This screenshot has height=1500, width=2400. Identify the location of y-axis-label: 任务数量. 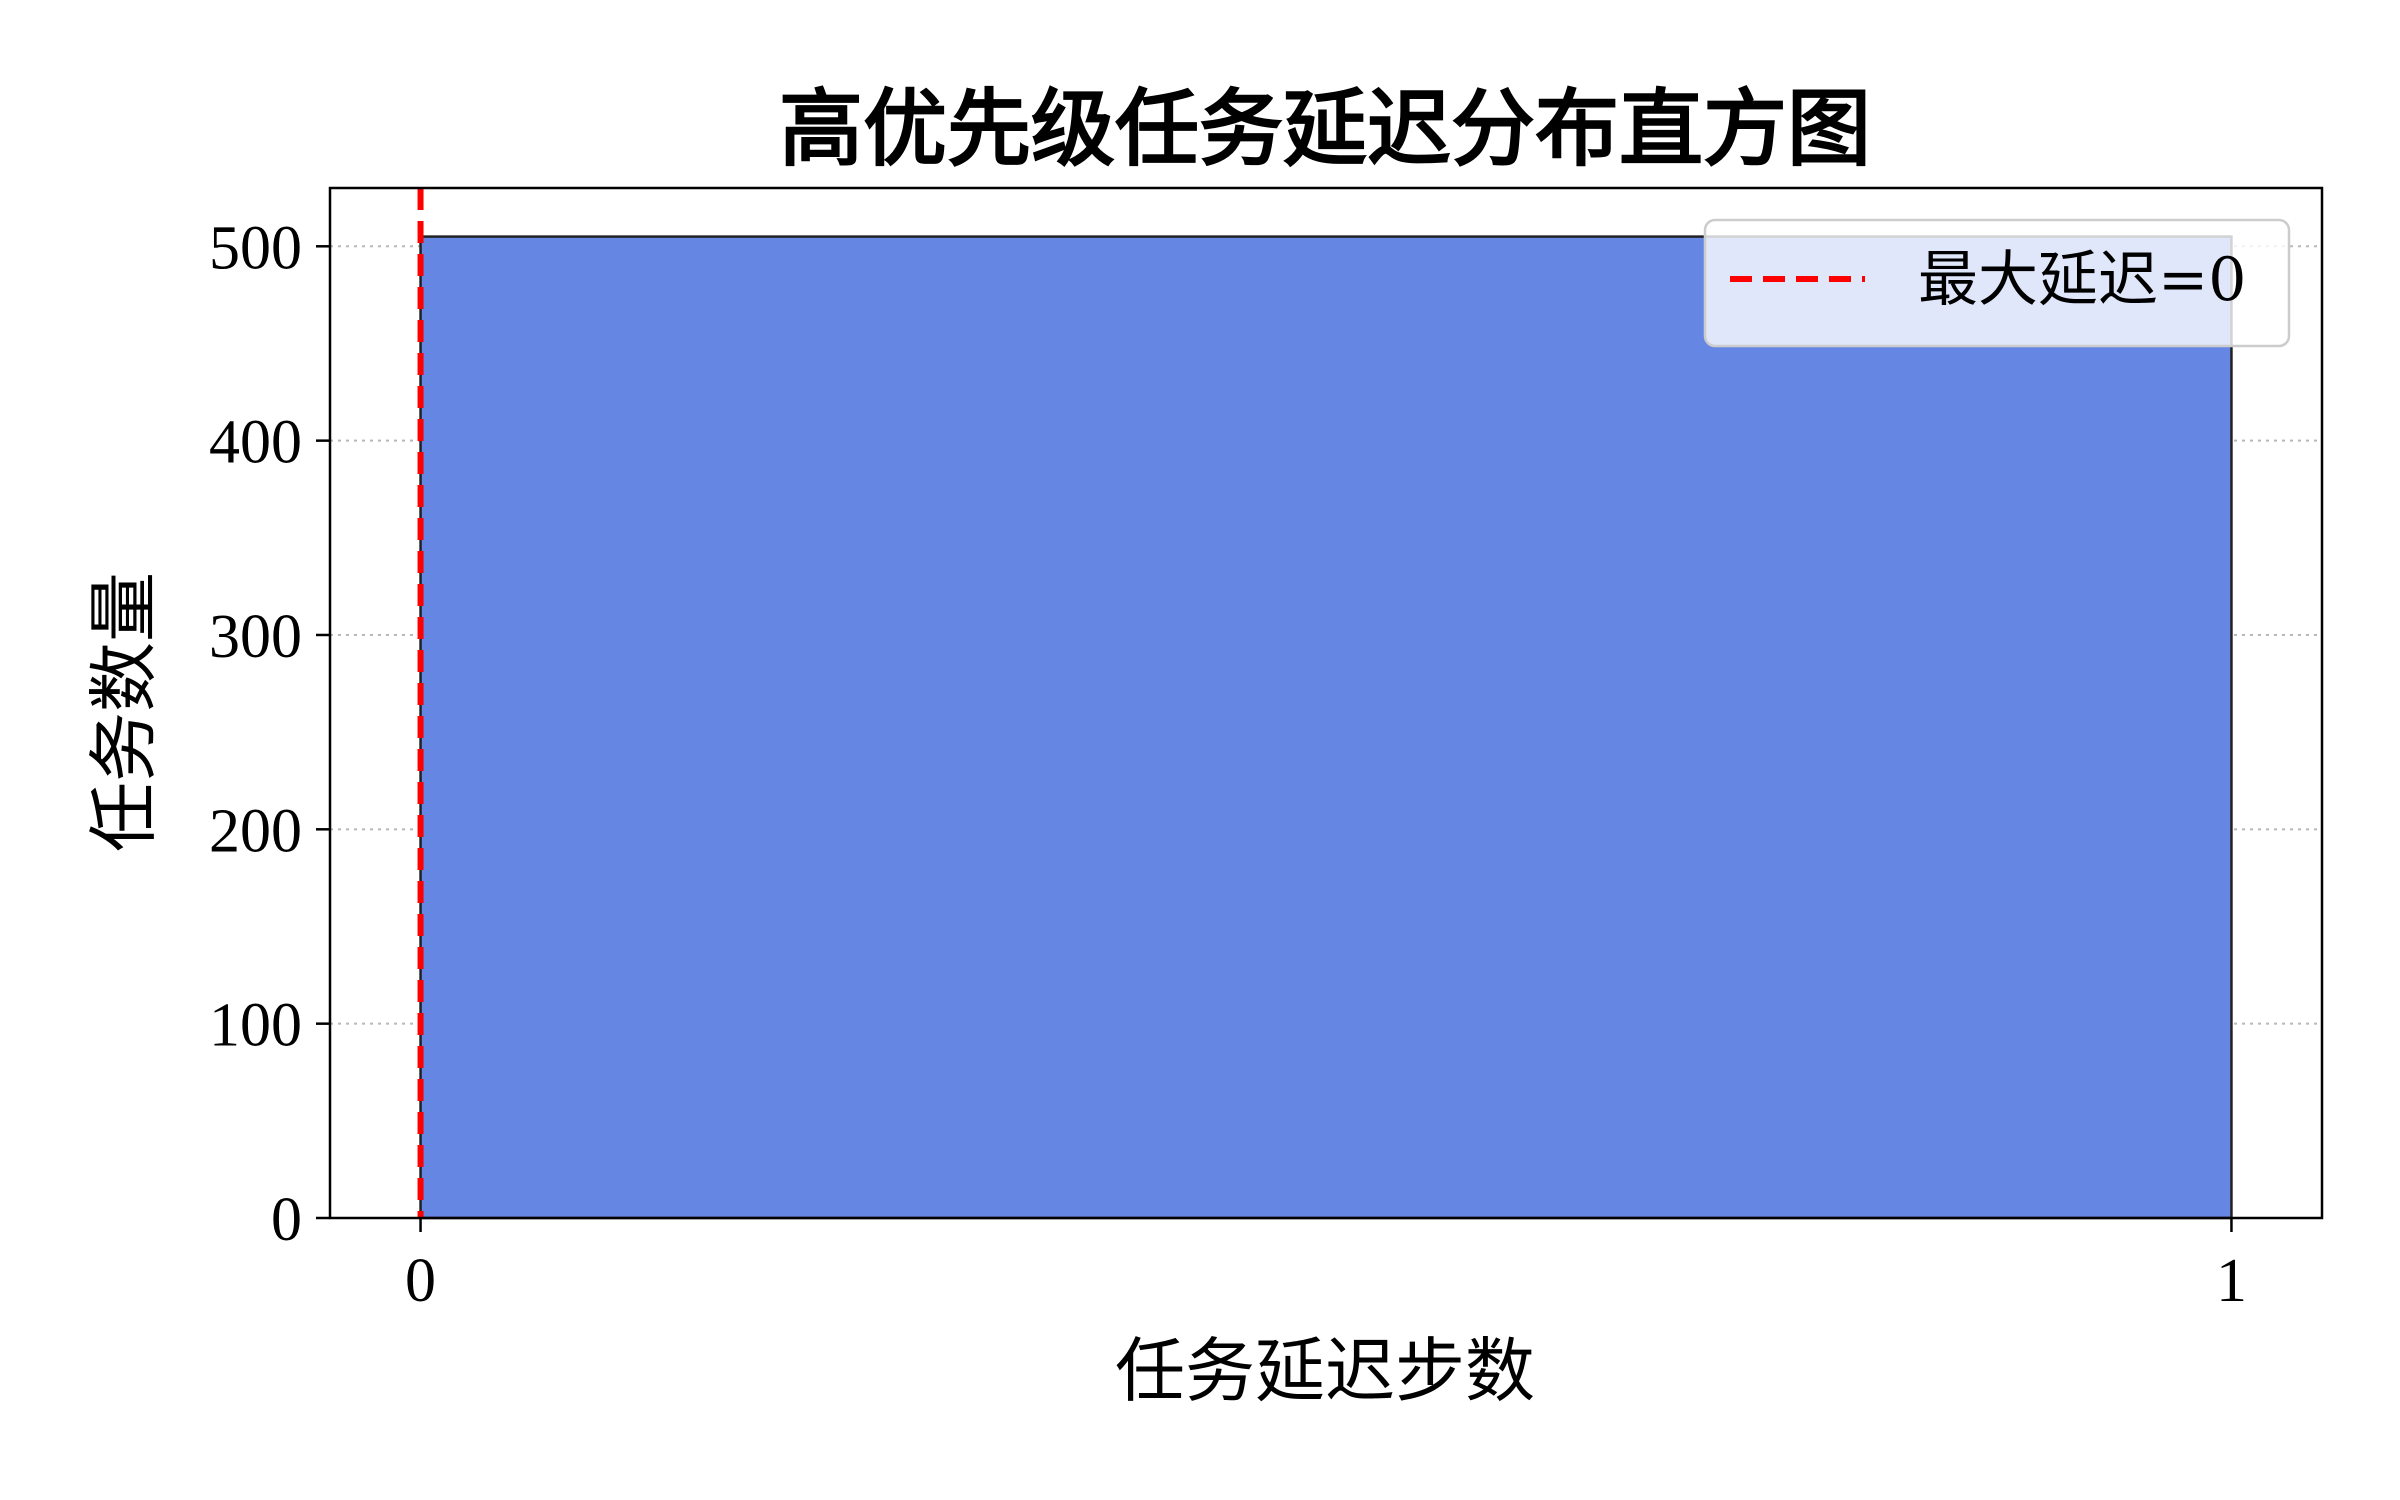
(124, 712).